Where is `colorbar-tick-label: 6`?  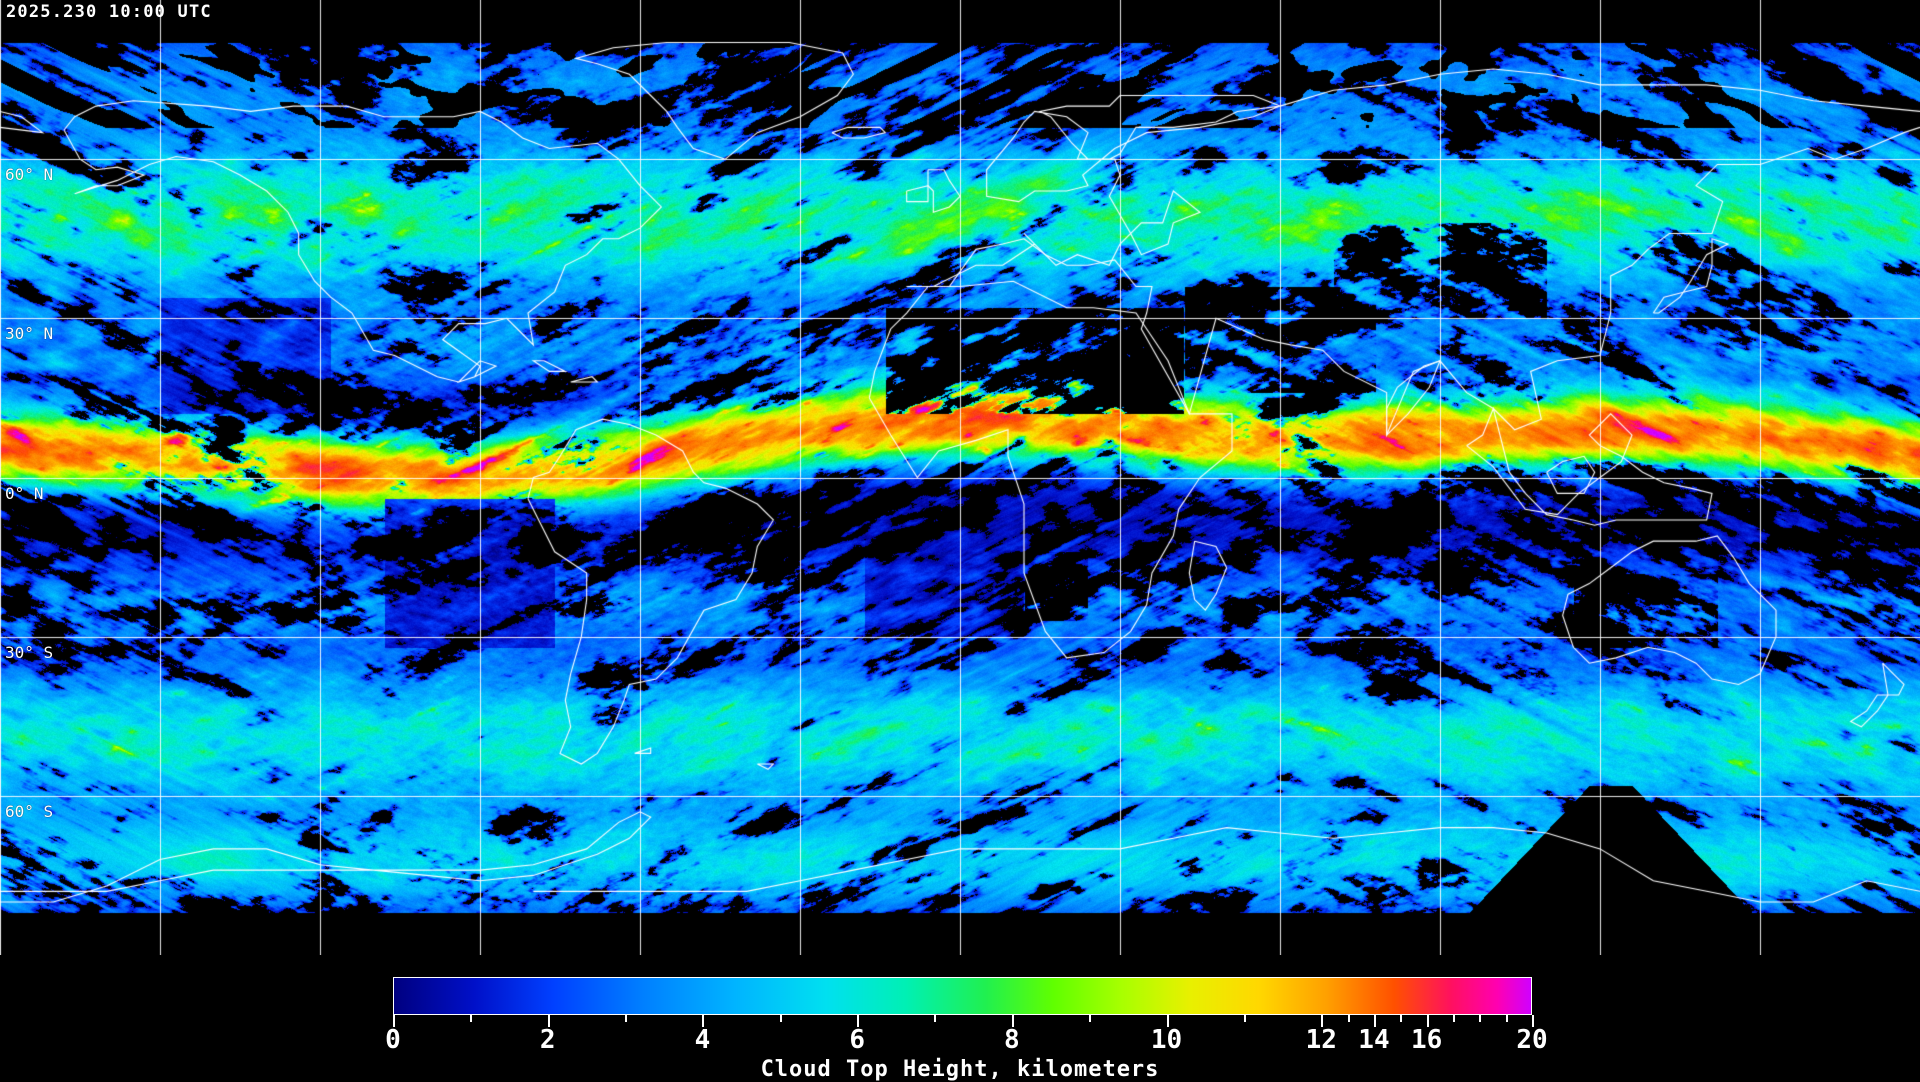
colorbar-tick-label: 6 is located at coordinates (857, 1040).